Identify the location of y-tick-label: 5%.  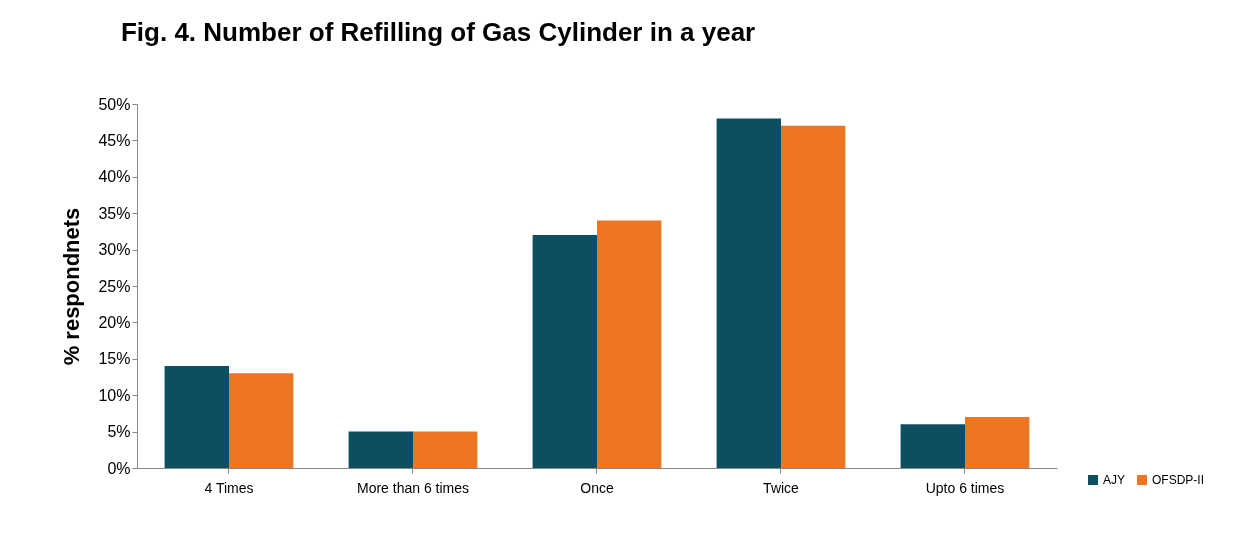
(119, 432).